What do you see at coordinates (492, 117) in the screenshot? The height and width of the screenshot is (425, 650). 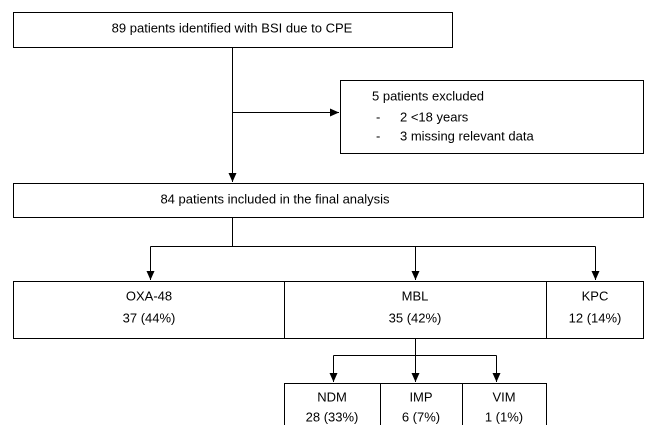 I see `excluded-box` at bounding box center [492, 117].